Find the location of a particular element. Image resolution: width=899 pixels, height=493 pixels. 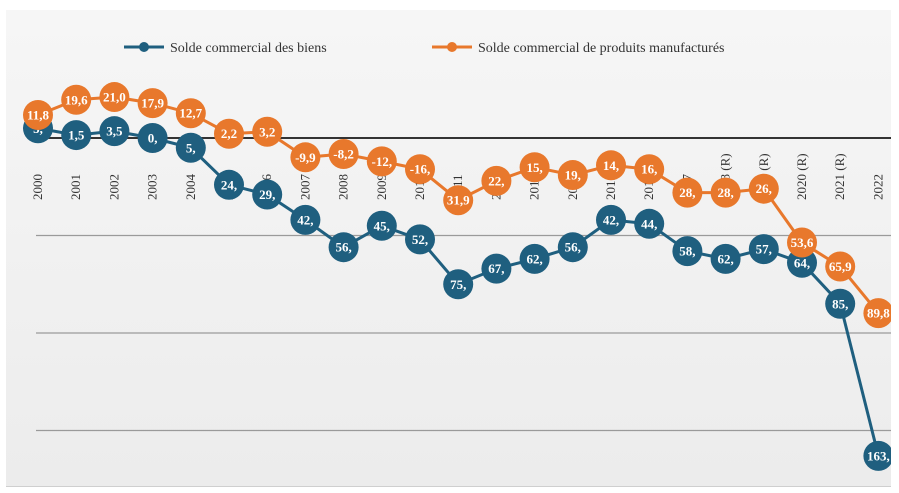

data-label: -12, is located at coordinates (382, 161).